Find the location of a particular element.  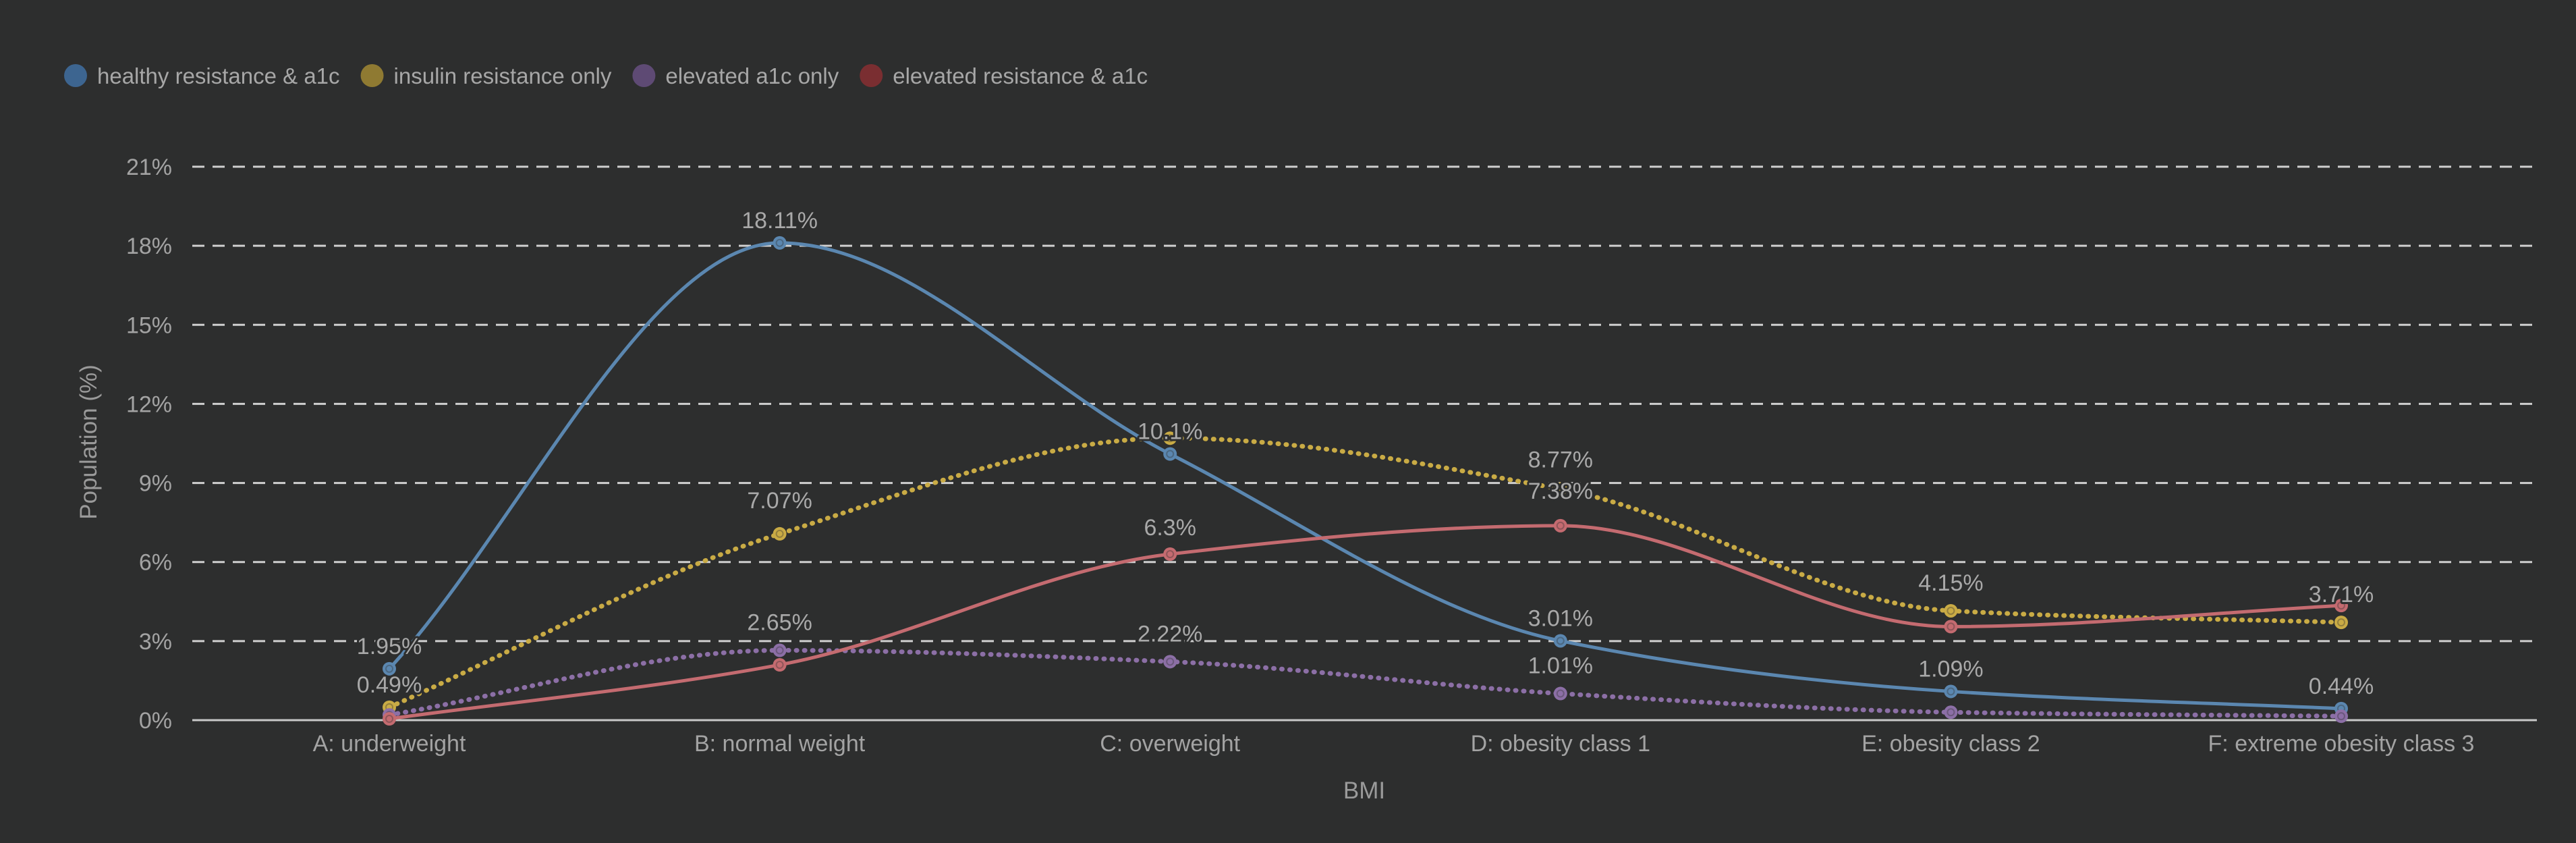

x-axis-title: BMI is located at coordinates (1364, 791).